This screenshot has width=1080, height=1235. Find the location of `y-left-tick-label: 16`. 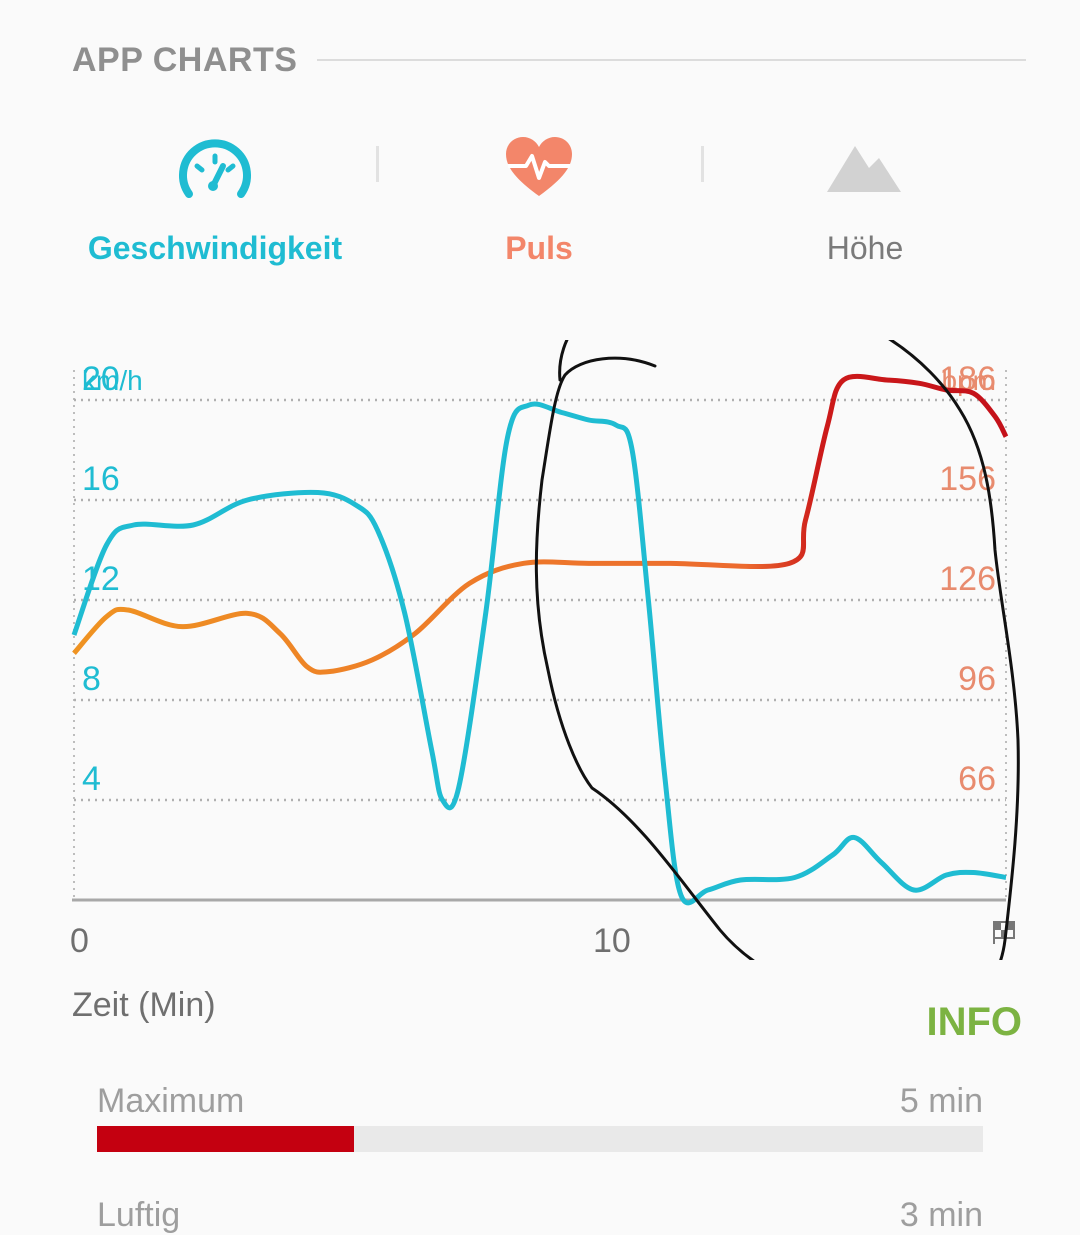

y-left-tick-label: 16 is located at coordinates (101, 479).